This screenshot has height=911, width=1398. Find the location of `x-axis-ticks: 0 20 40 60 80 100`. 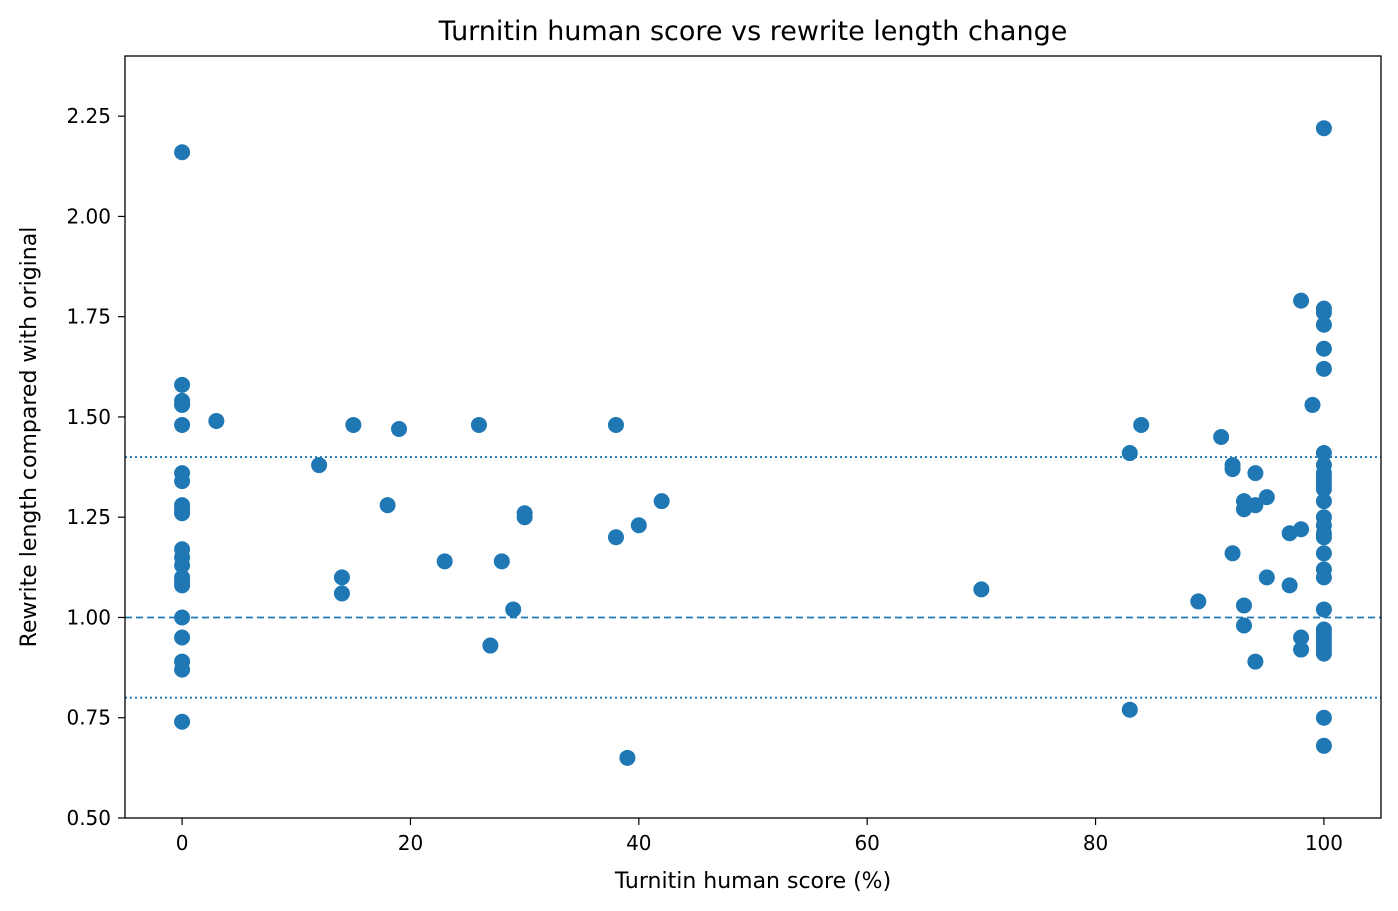

x-axis-ticks: 0 20 40 60 80 100 is located at coordinates (759, 836).